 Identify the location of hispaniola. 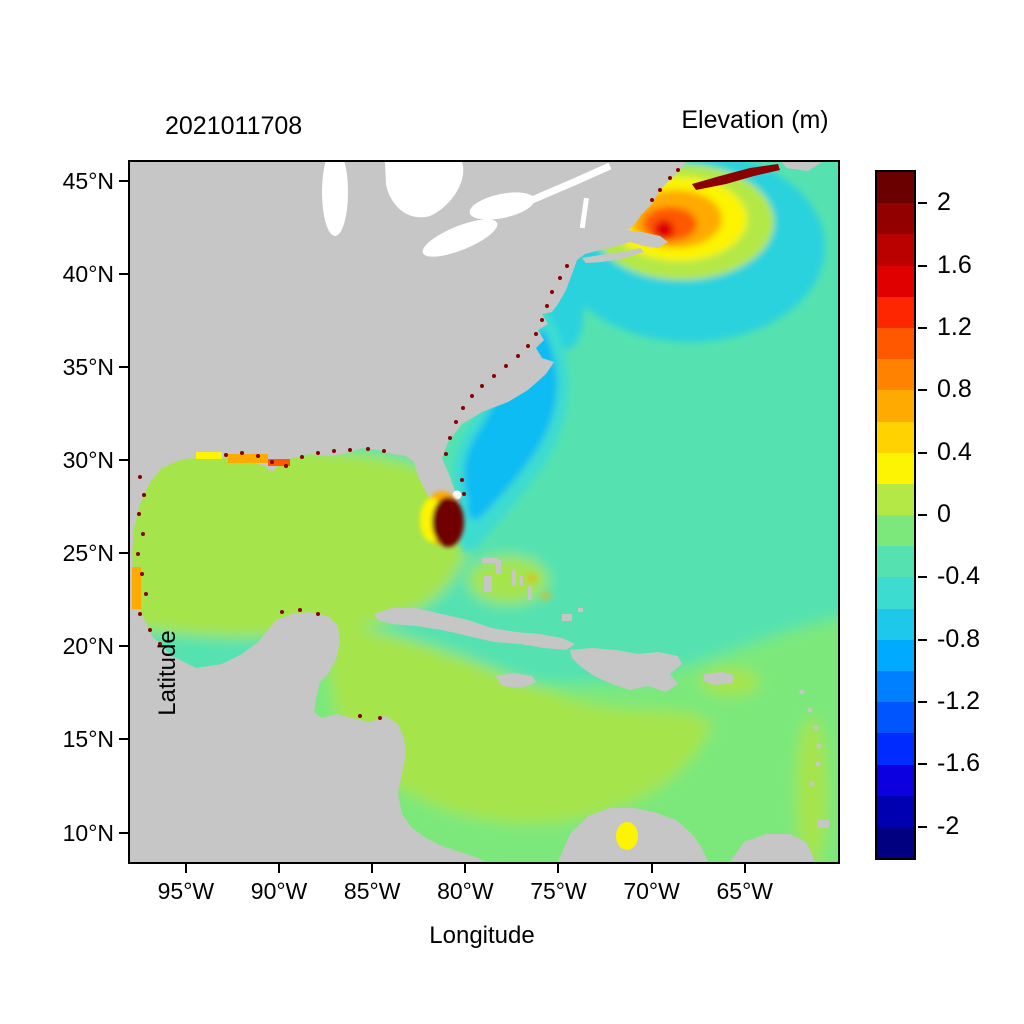
(626, 670).